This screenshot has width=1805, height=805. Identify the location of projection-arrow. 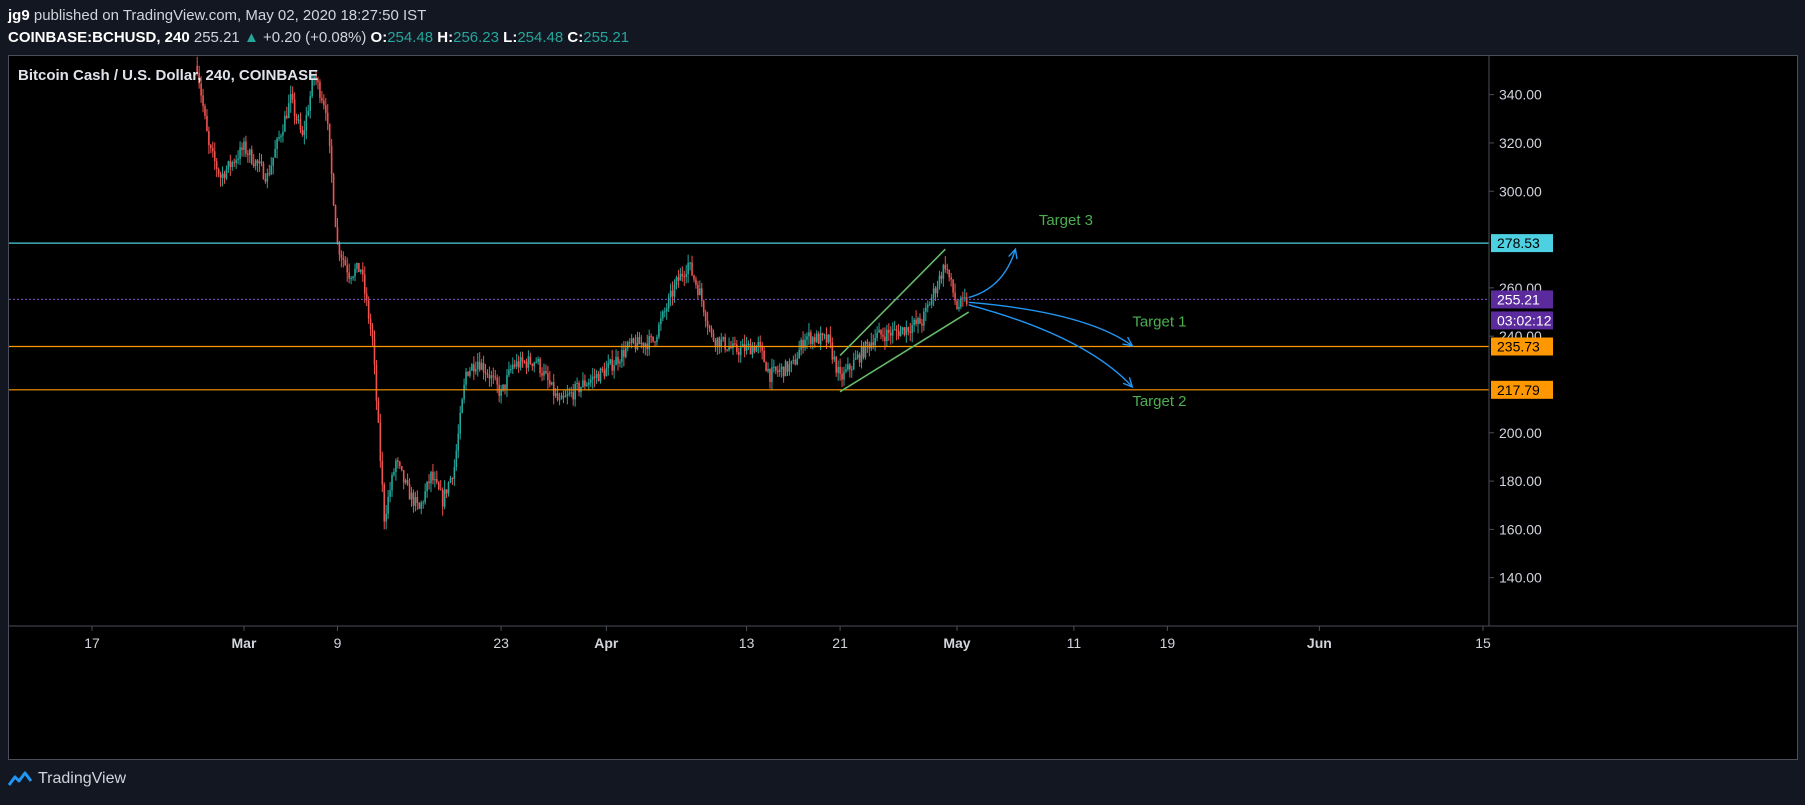
(992, 274).